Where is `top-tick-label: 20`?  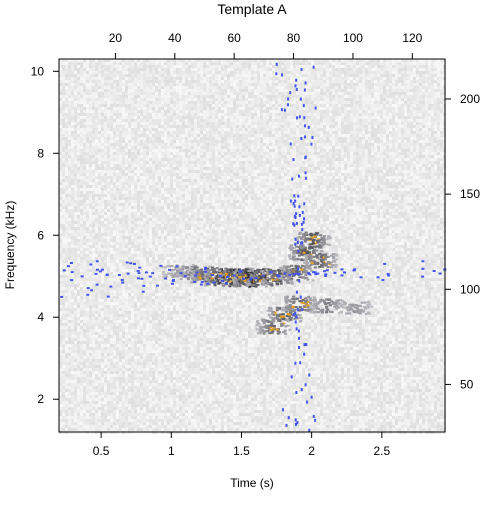
top-tick-label: 20 is located at coordinates (116, 38).